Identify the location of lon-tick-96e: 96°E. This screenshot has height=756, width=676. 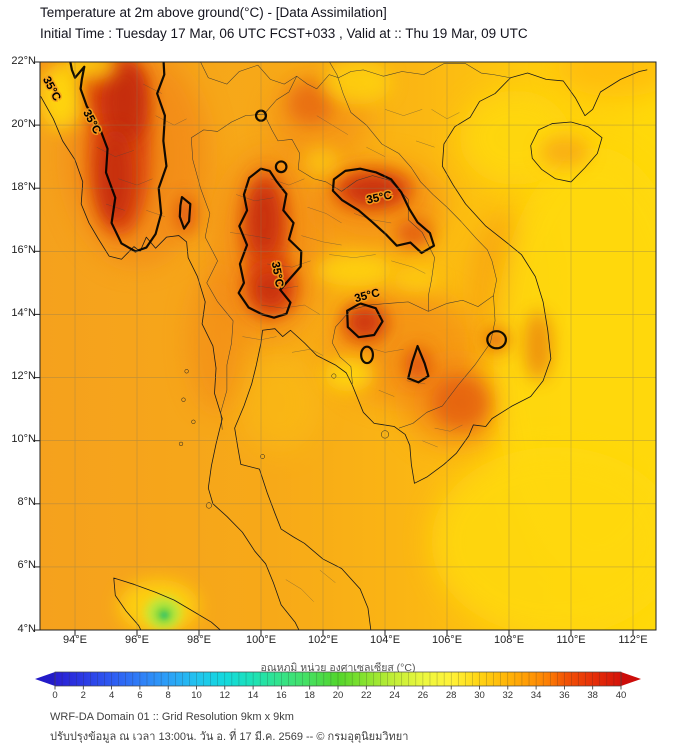
(137, 640).